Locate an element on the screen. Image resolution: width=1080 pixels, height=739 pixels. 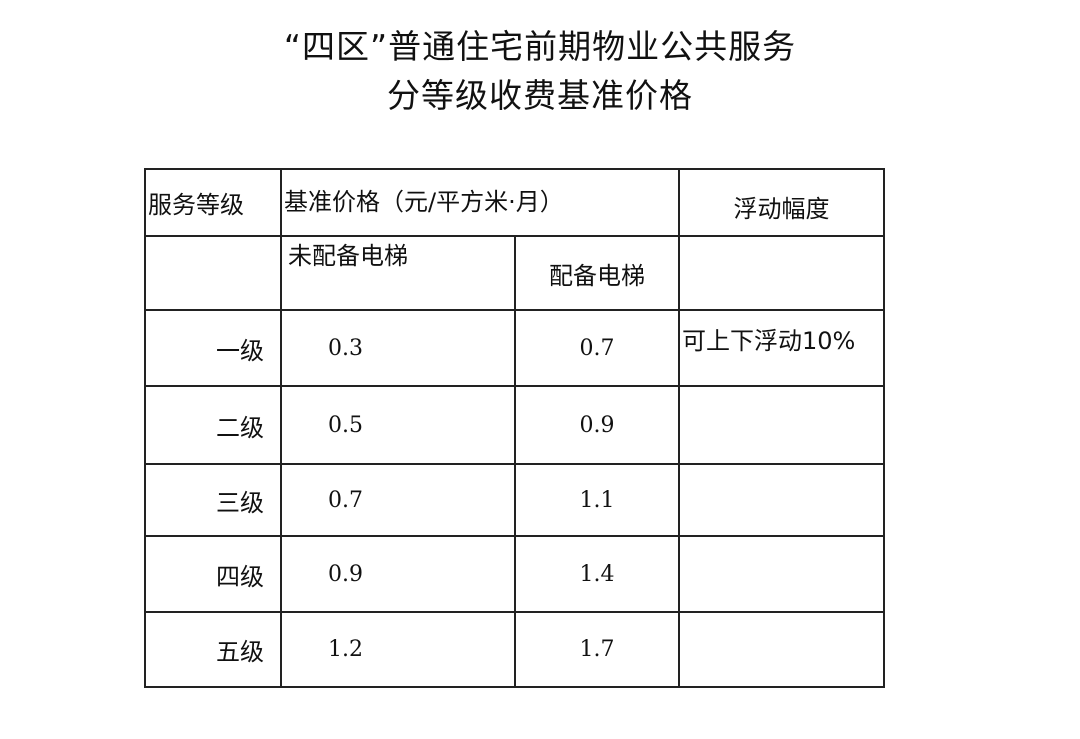
header-float-range: 浮动幅度 is located at coordinates (781, 202).